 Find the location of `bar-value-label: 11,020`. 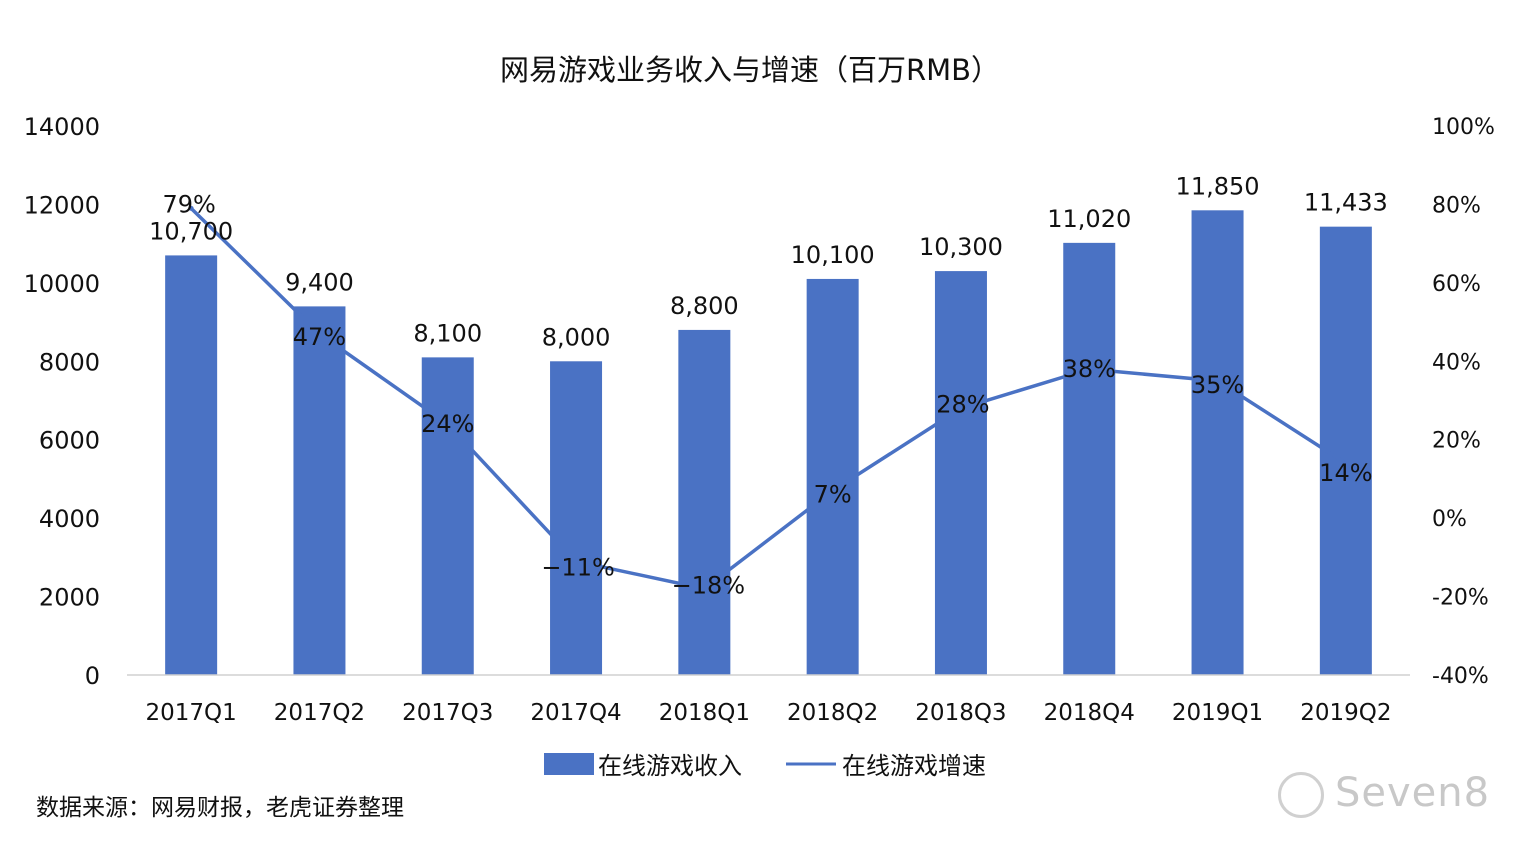

bar-value-label: 11,020 is located at coordinates (1089, 219).